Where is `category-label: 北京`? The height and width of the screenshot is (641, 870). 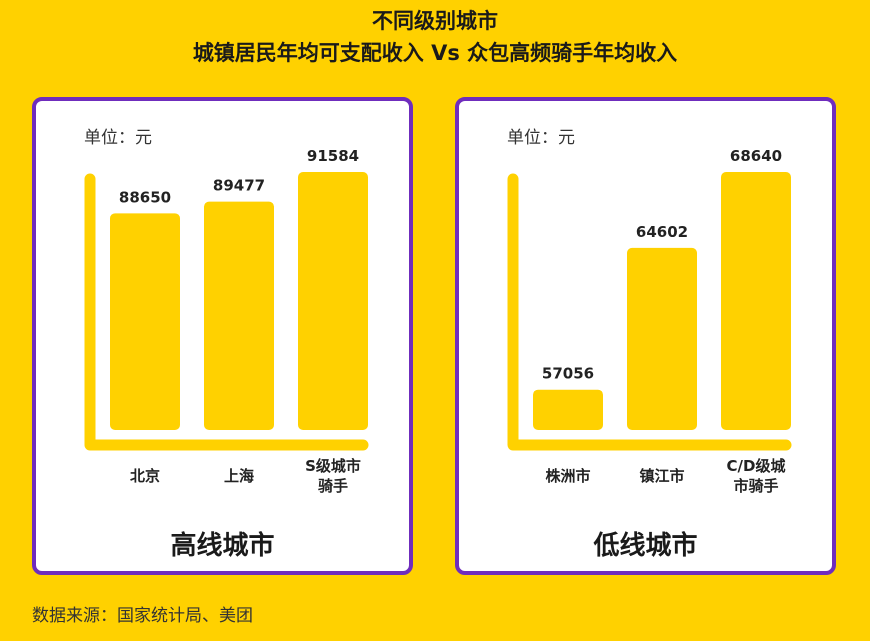 category-label: 北京 is located at coordinates (145, 476).